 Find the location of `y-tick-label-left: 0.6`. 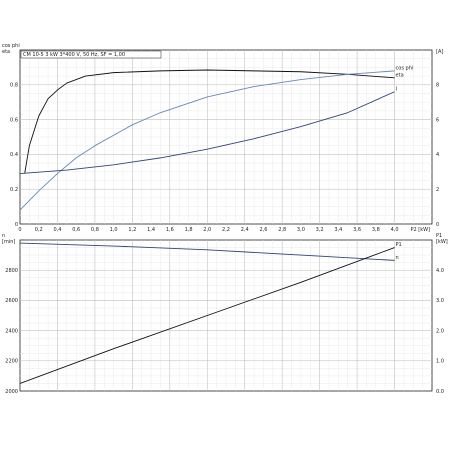

y-tick-label-left: 0.6 is located at coordinates (14, 120).